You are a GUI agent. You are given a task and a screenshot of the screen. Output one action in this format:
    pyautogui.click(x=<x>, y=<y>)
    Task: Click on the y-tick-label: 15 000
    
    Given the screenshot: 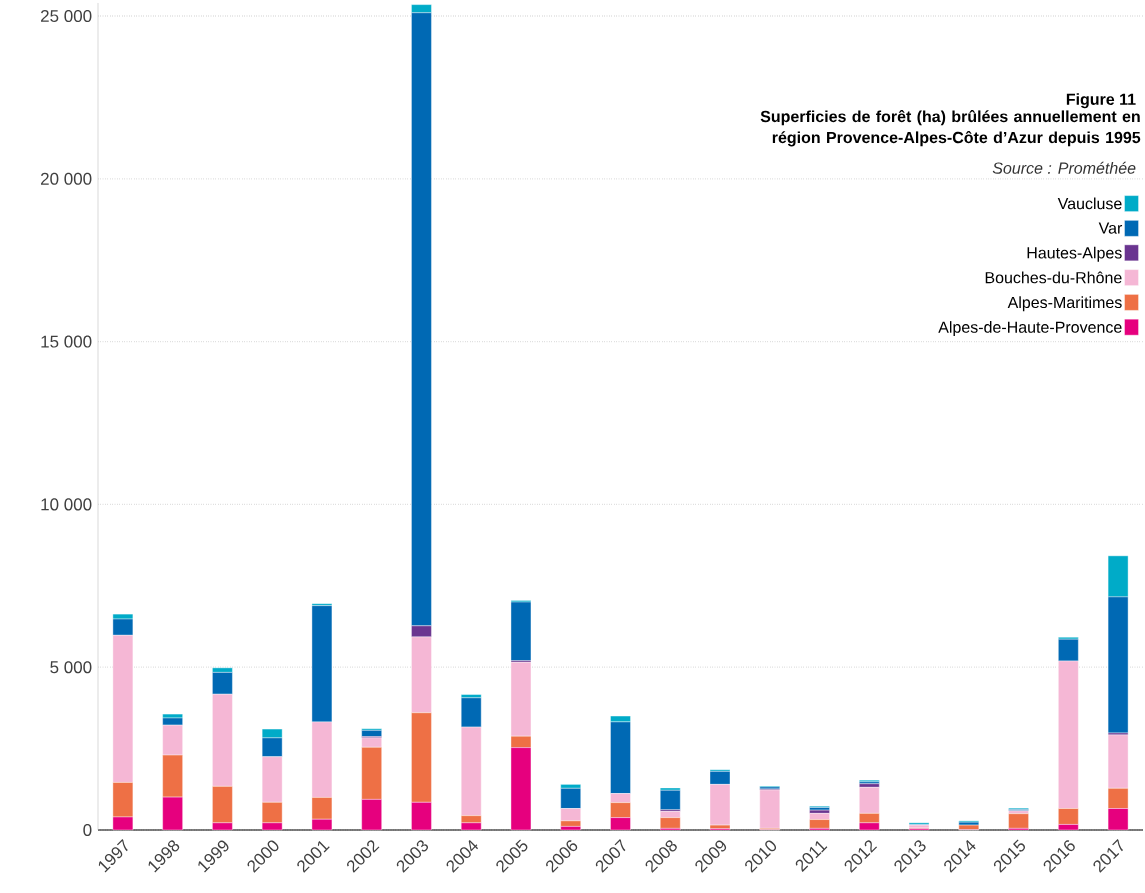 What is the action you would take?
    pyautogui.click(x=66, y=341)
    